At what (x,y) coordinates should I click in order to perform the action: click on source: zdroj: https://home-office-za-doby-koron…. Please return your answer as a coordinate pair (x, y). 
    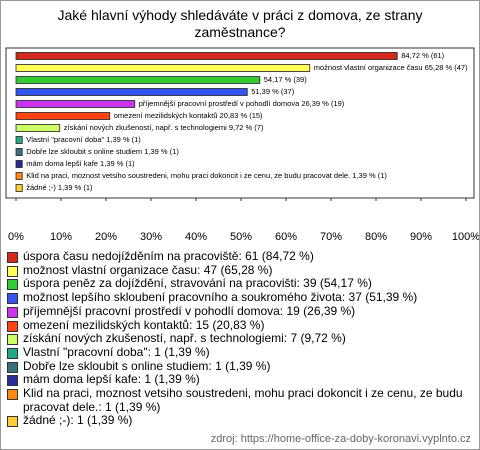
    Looking at the image, I should click on (340, 439).